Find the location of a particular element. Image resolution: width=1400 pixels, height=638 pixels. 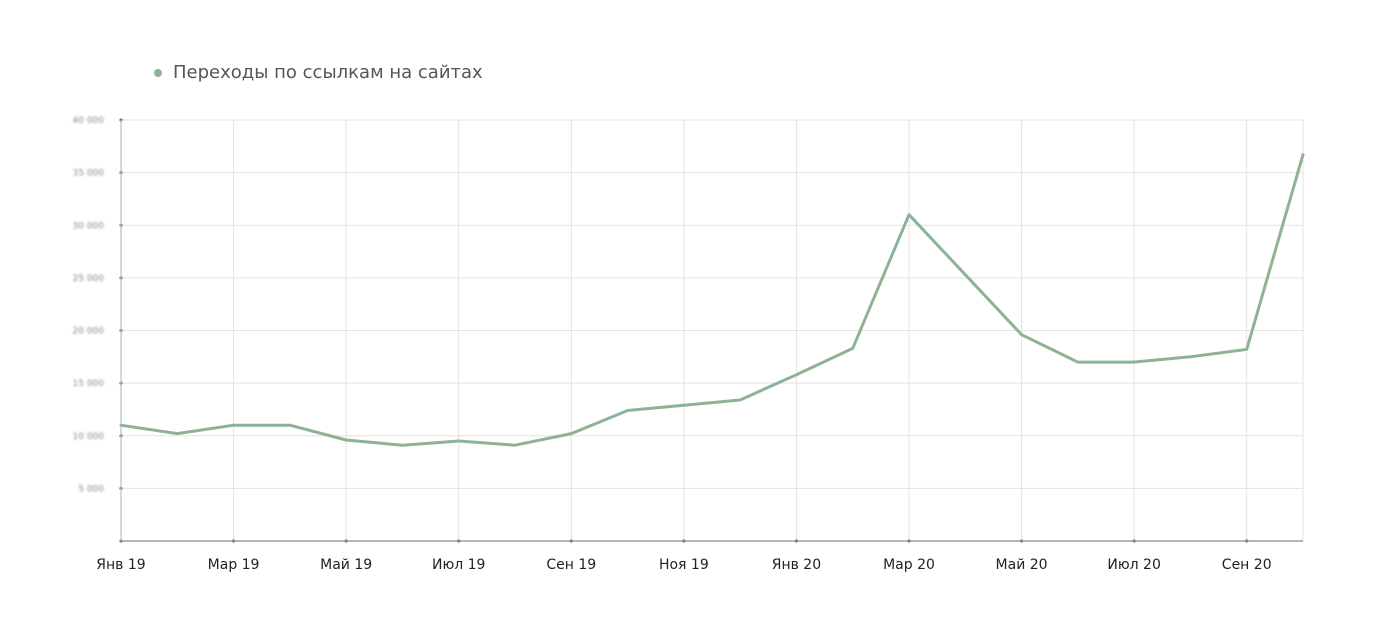

y-tick-label: 20 000 is located at coordinates (89, 332).